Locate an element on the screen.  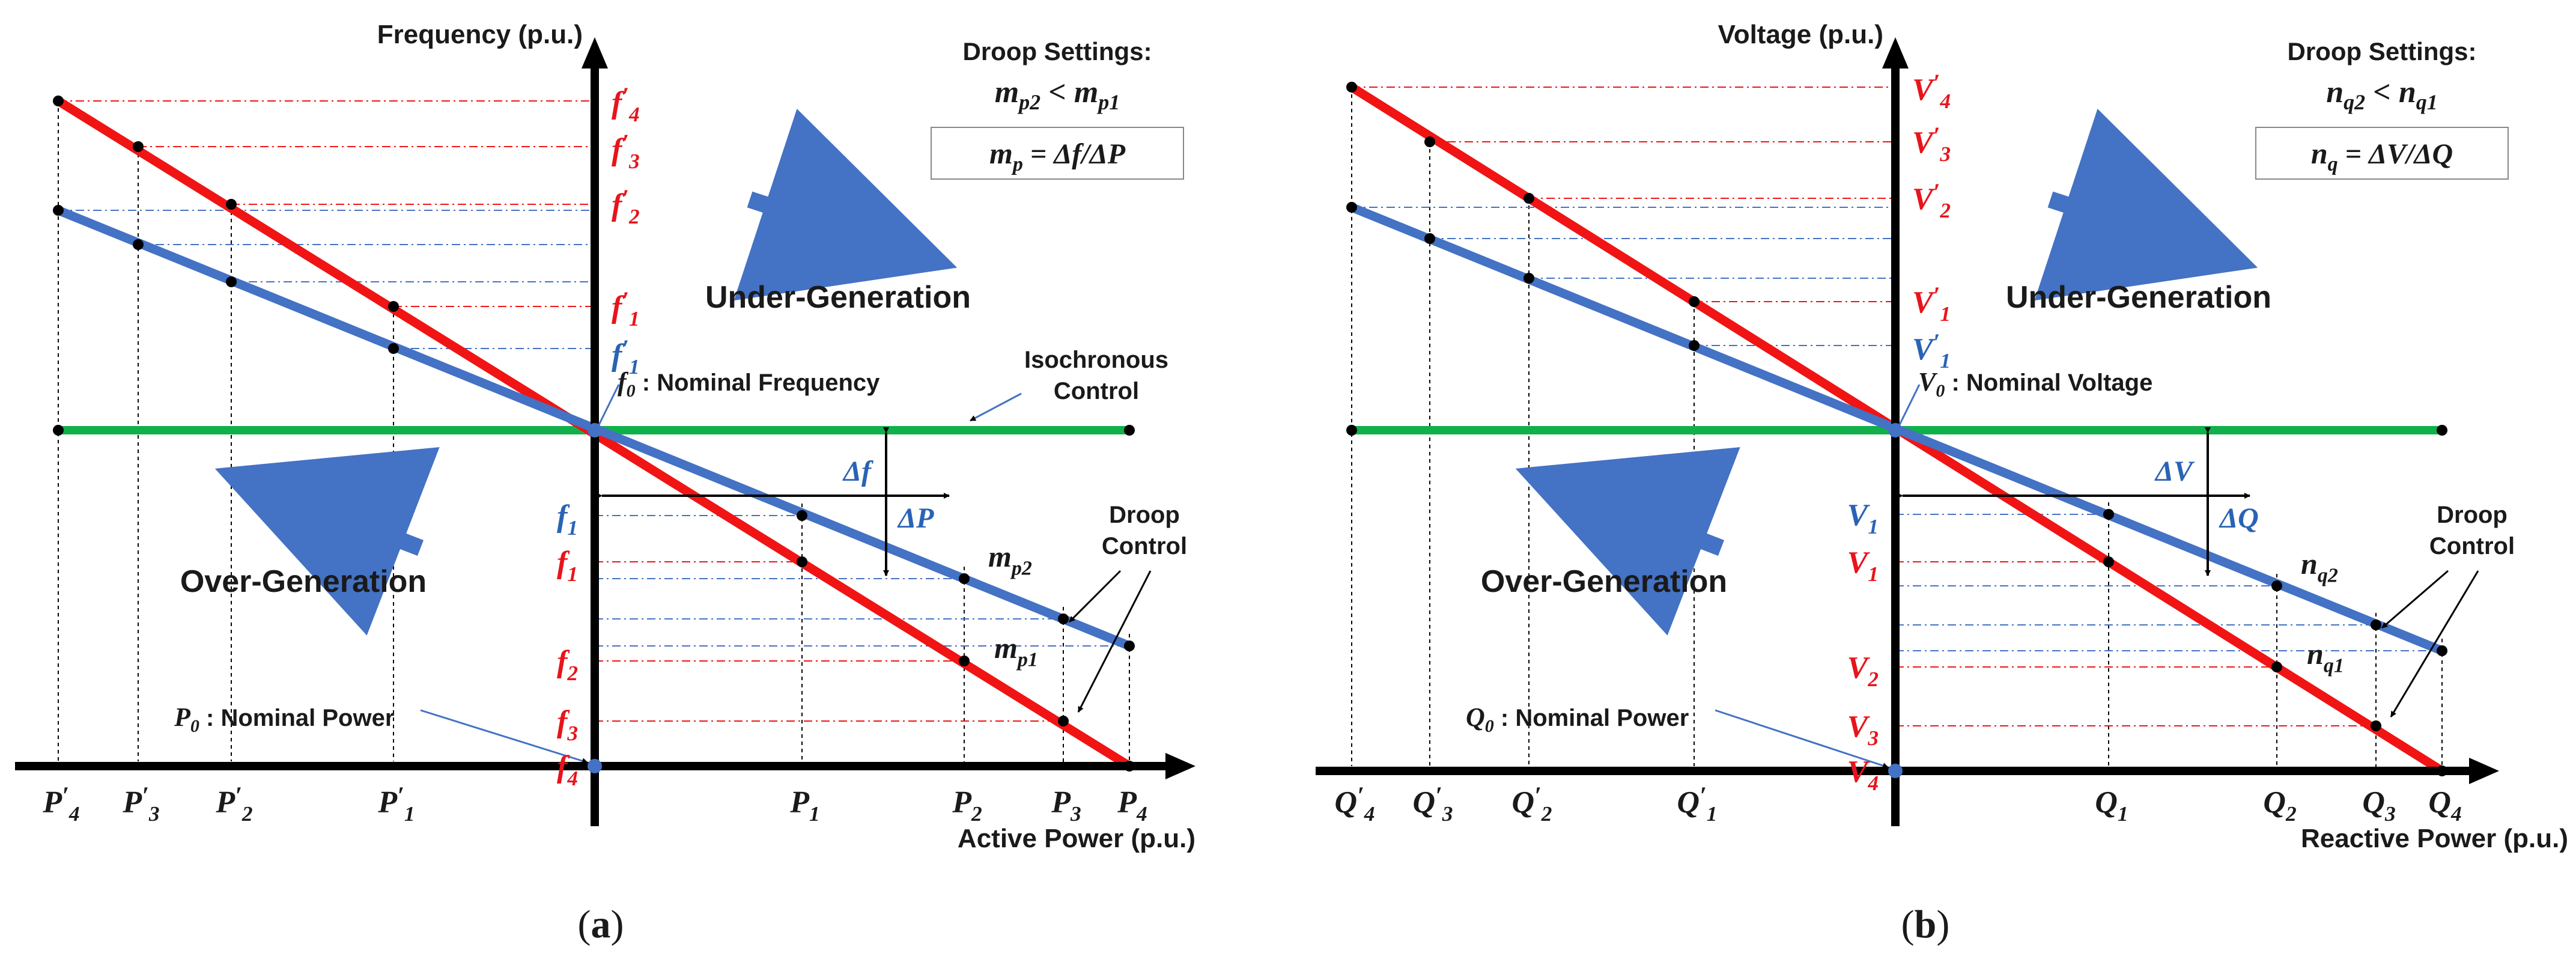
x-tick-left: Q′2 is located at coordinates (1532, 803).